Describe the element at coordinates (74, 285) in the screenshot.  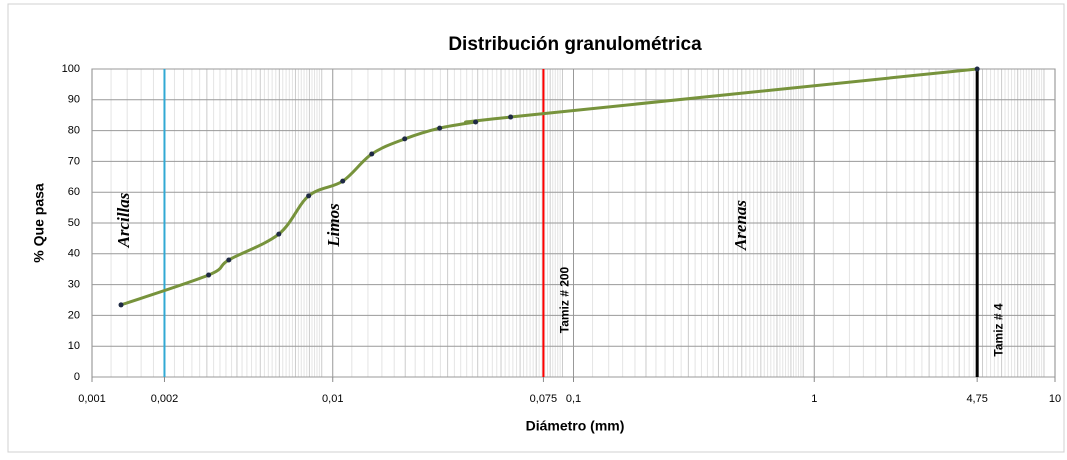
I see `y-tick-label: 30` at that location.